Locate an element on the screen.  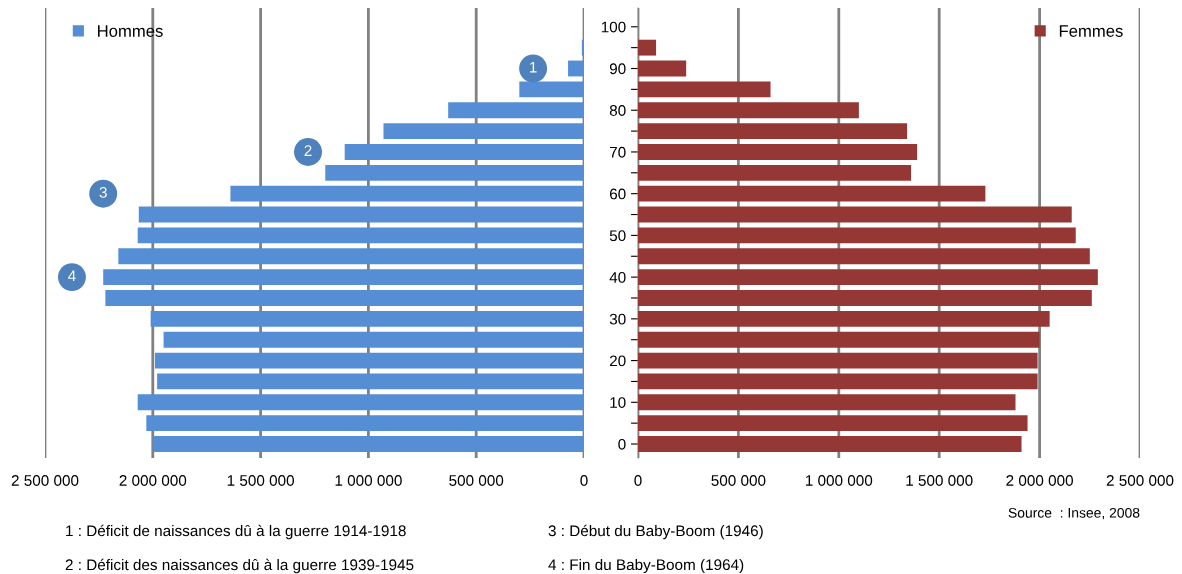
legend-label: Hommes is located at coordinates (130, 31).